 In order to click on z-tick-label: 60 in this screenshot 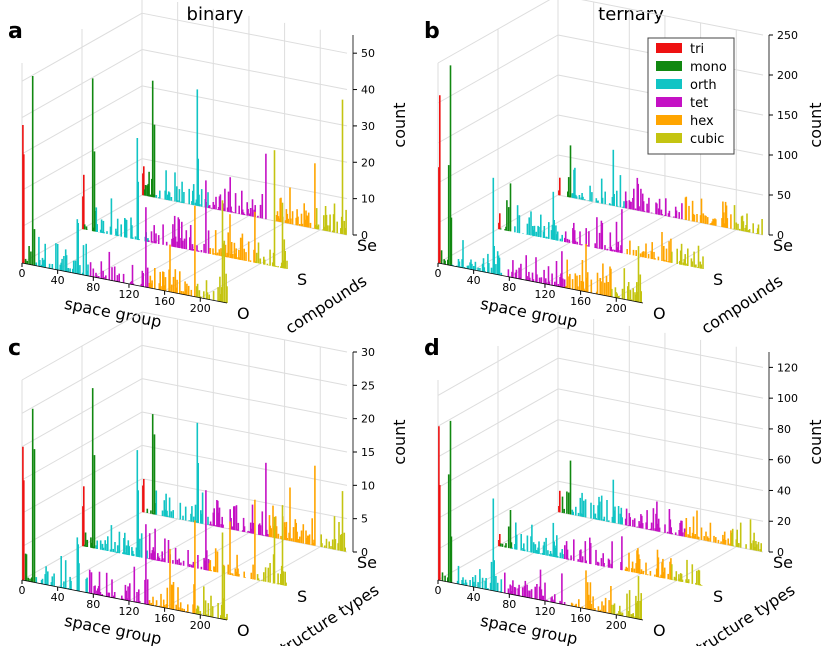, I will do `click(784, 460)`.